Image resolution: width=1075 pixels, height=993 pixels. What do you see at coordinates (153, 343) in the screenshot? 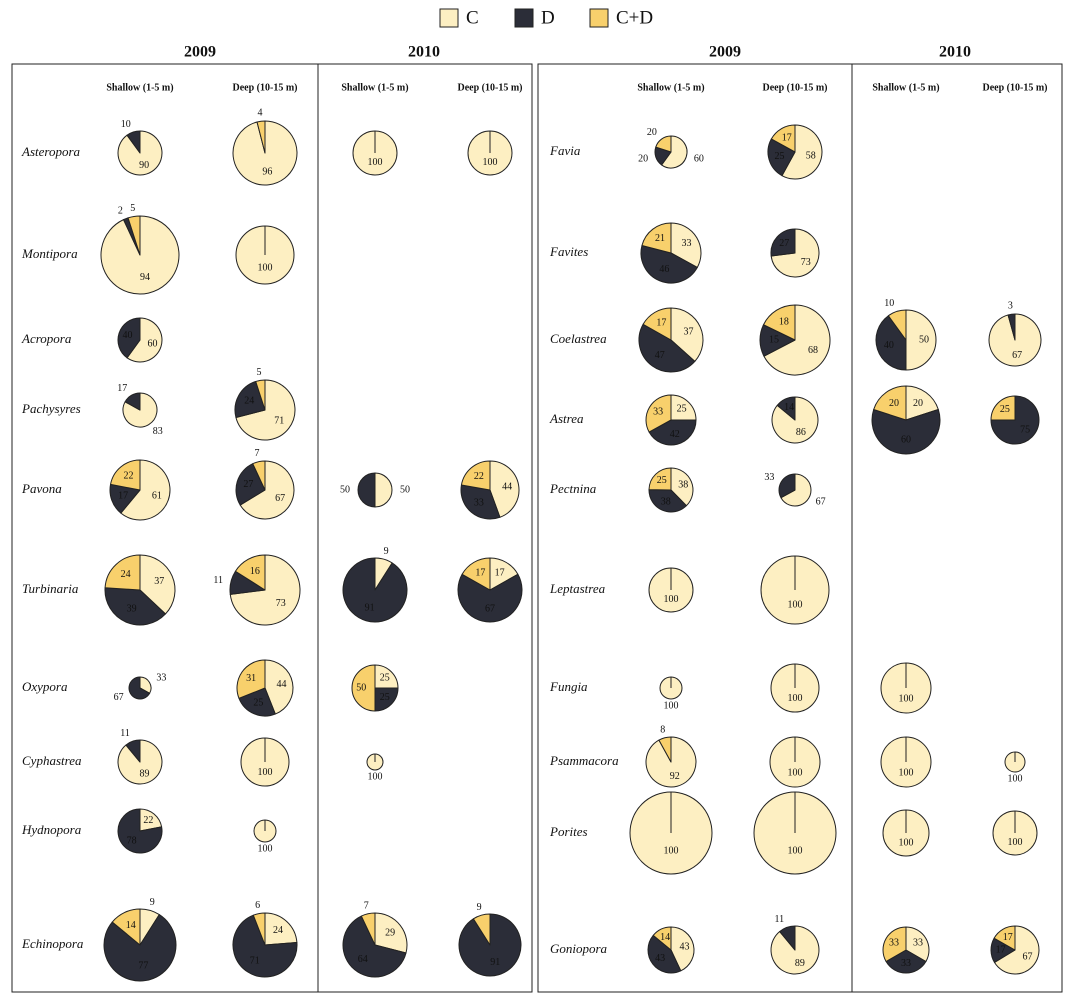
I see `value-label: 60` at bounding box center [153, 343].